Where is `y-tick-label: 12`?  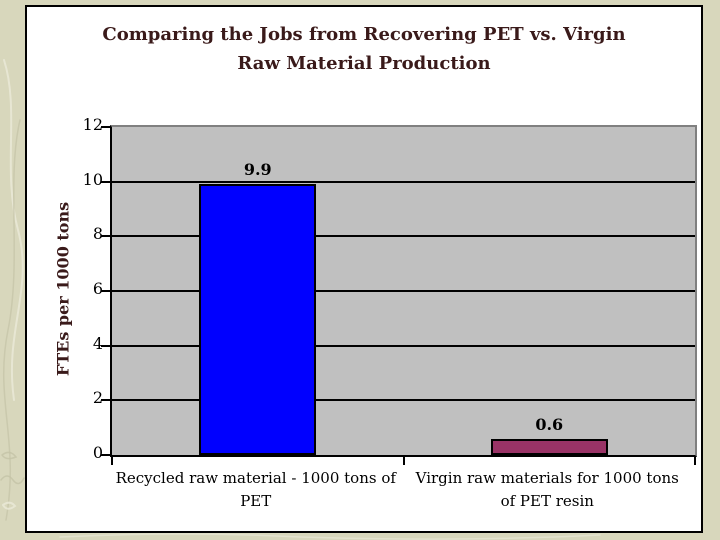 y-tick-label: 12 is located at coordinates (92, 124).